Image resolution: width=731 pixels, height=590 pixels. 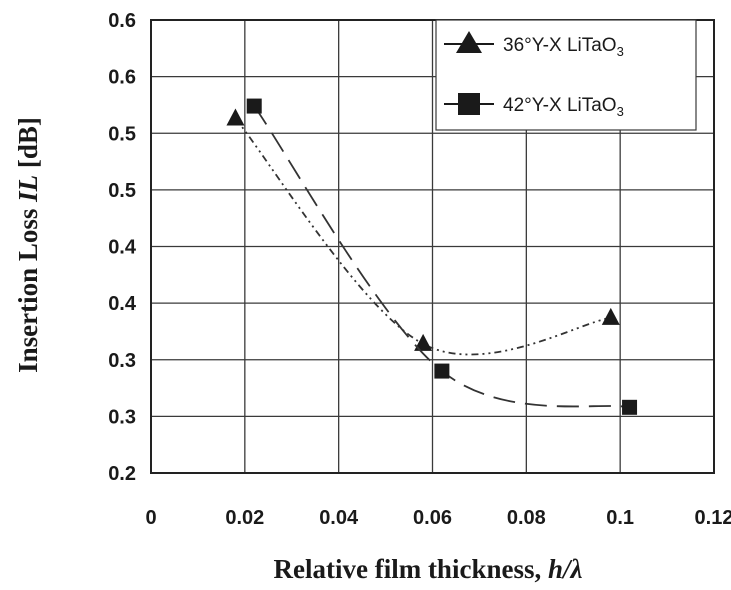 What do you see at coordinates (469, 104) in the screenshot?
I see `square-marker-icon` at bounding box center [469, 104].